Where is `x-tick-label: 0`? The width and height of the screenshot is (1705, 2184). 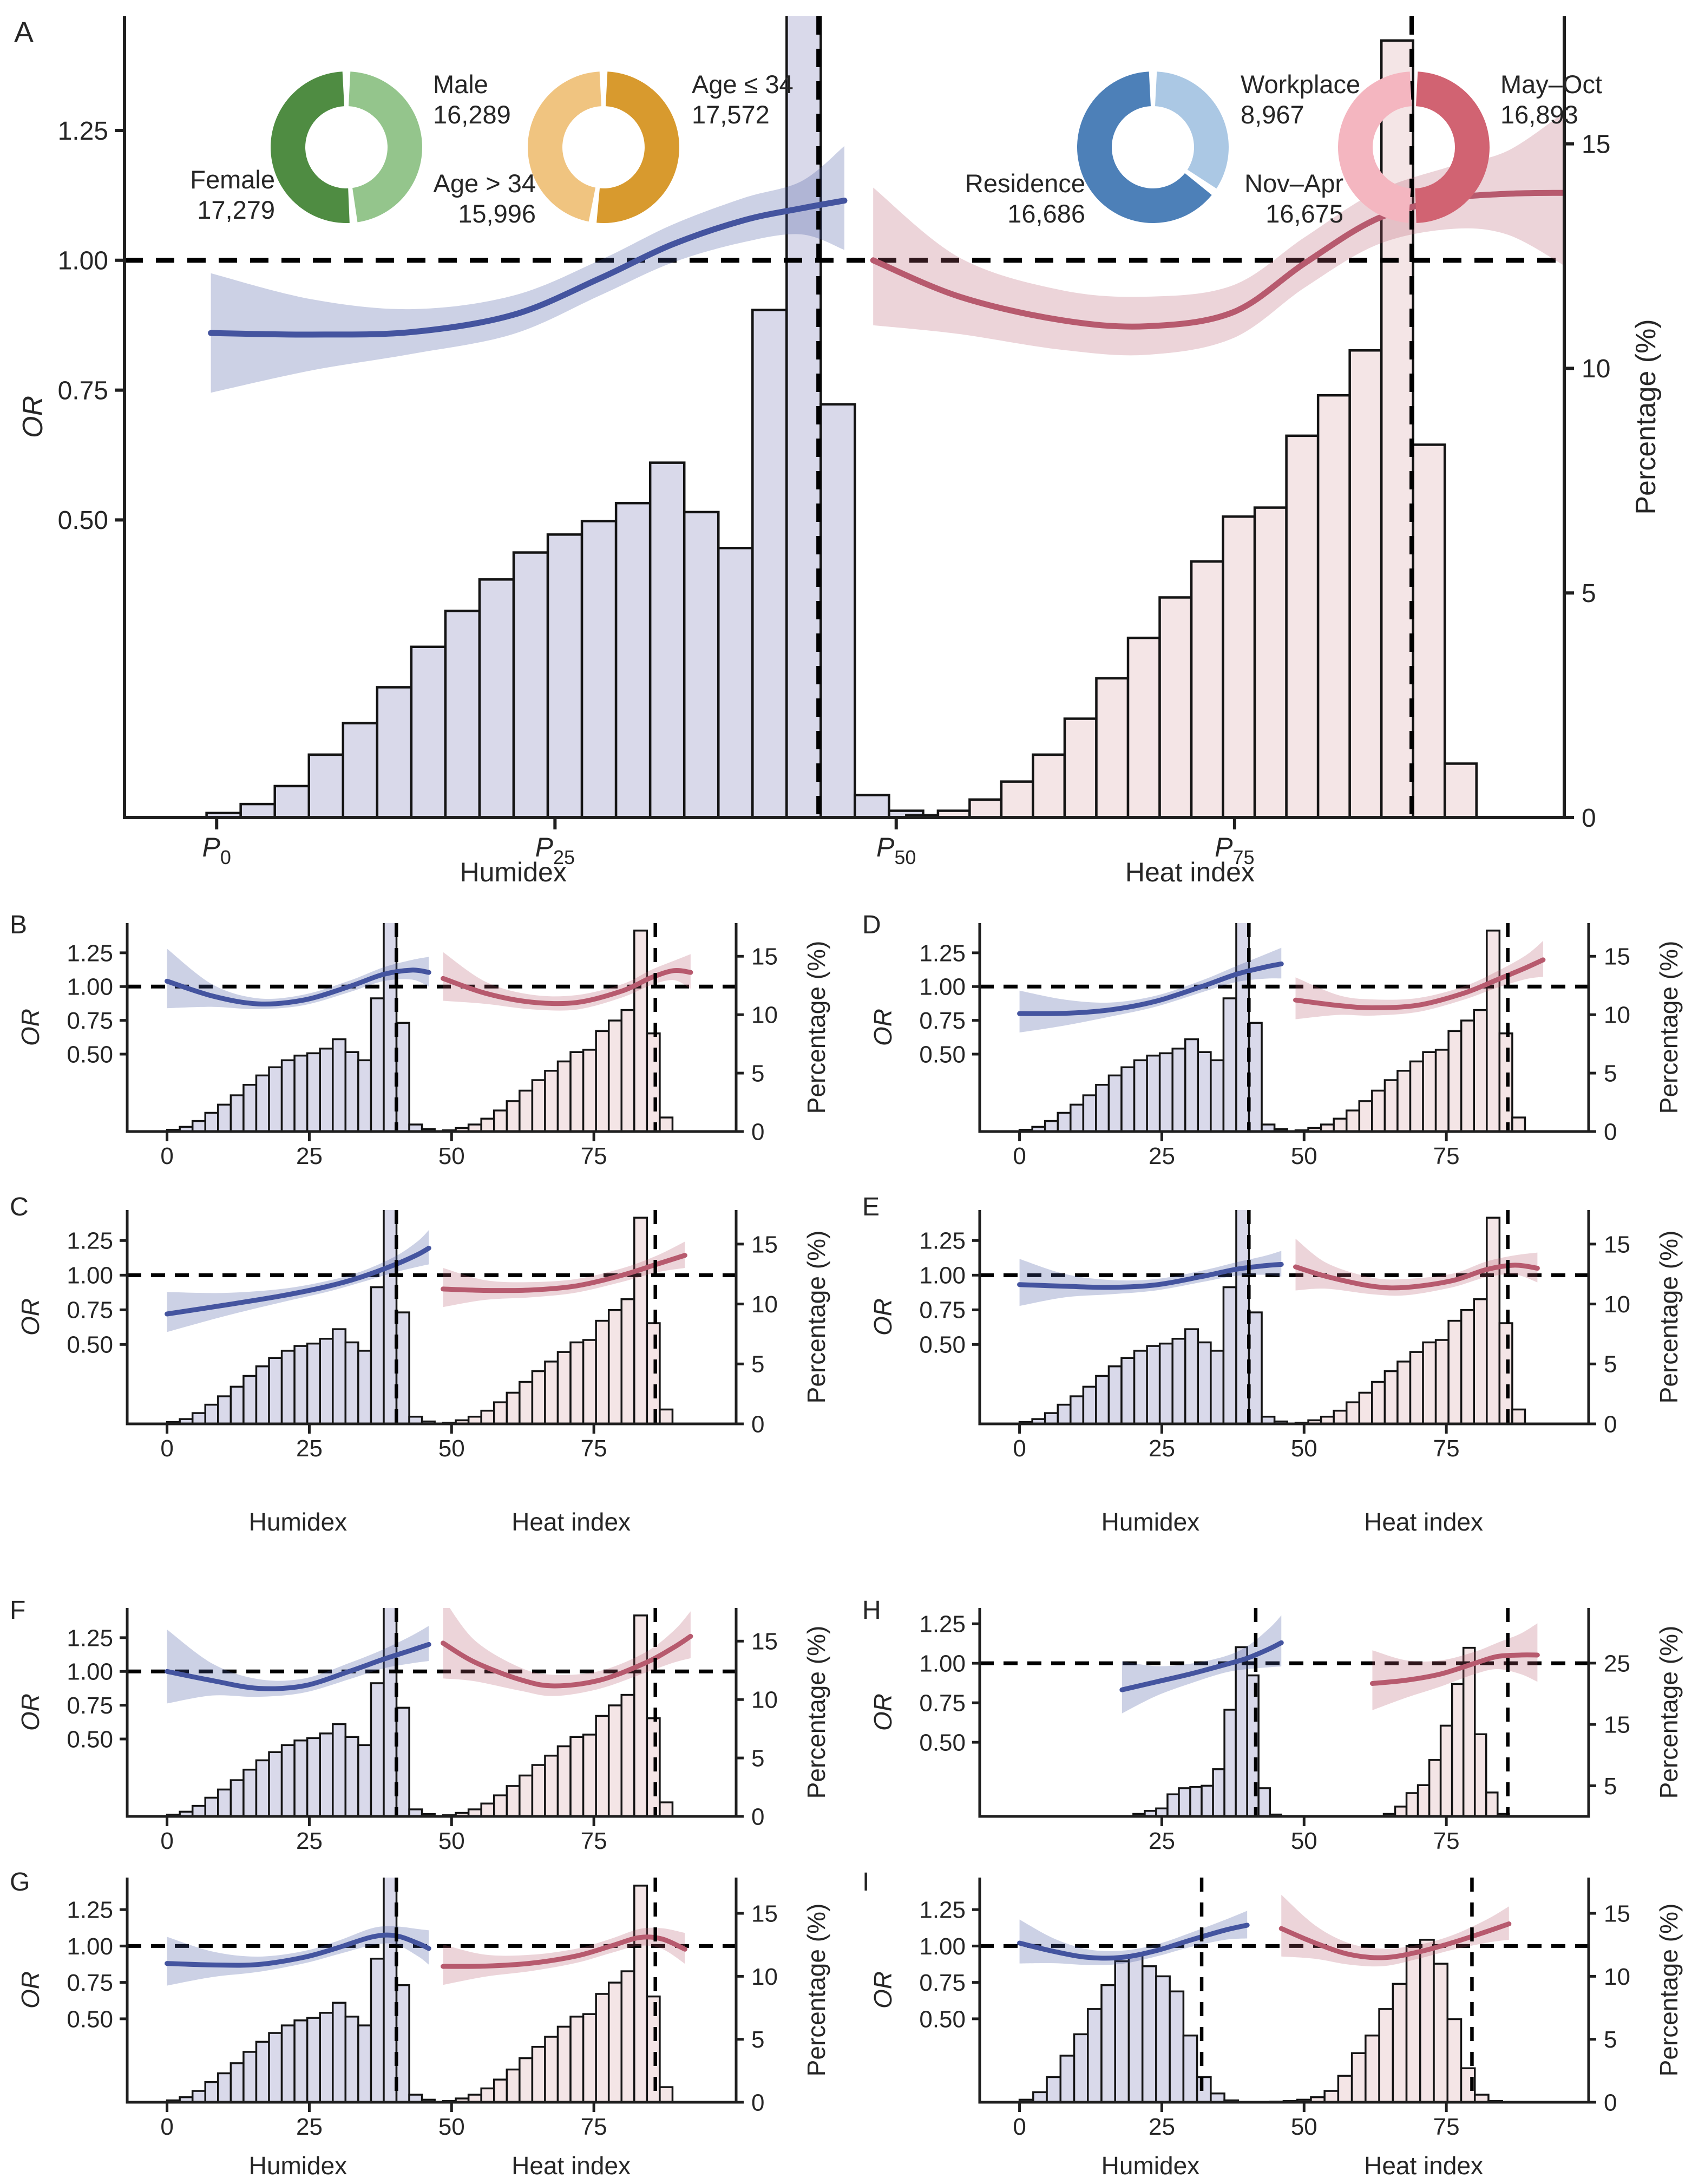 x-tick-label: 0 is located at coordinates (166, 2127).